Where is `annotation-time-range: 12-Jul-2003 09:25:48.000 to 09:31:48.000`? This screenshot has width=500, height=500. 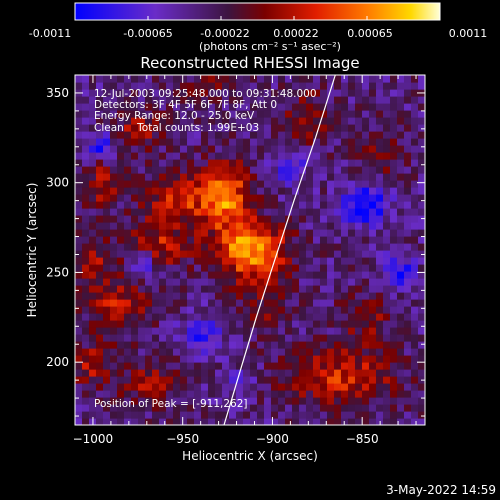
annotation-time-range: 12-Jul-2003 09:25:48.000 to 09:31:48.000 is located at coordinates (205, 94).